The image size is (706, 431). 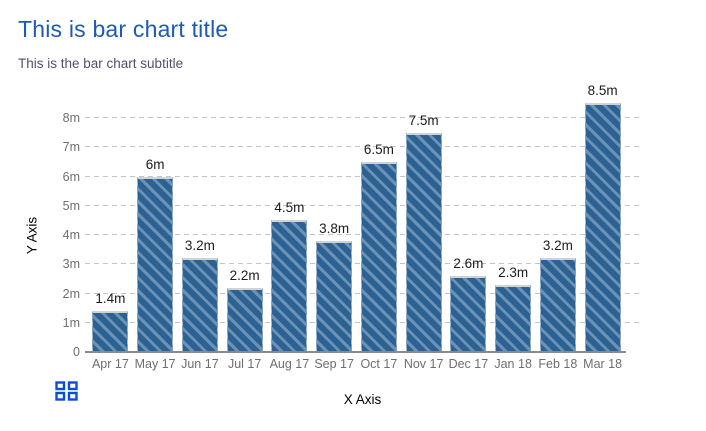 I want to click on bar-value-label: 1.4m, so click(x=110, y=299).